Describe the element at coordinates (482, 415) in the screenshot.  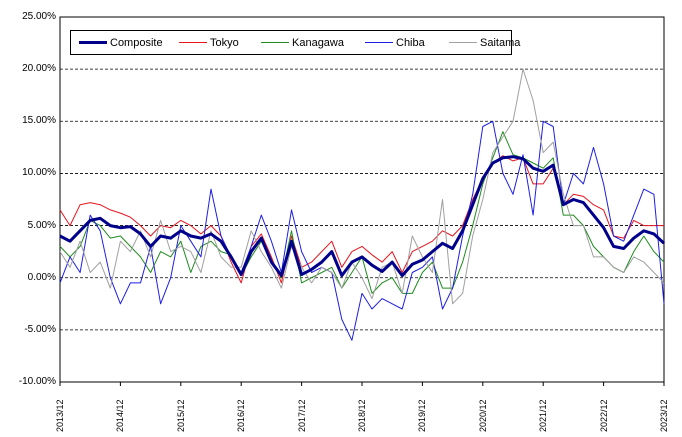
I see `x-tick-label: 2020/12` at that location.